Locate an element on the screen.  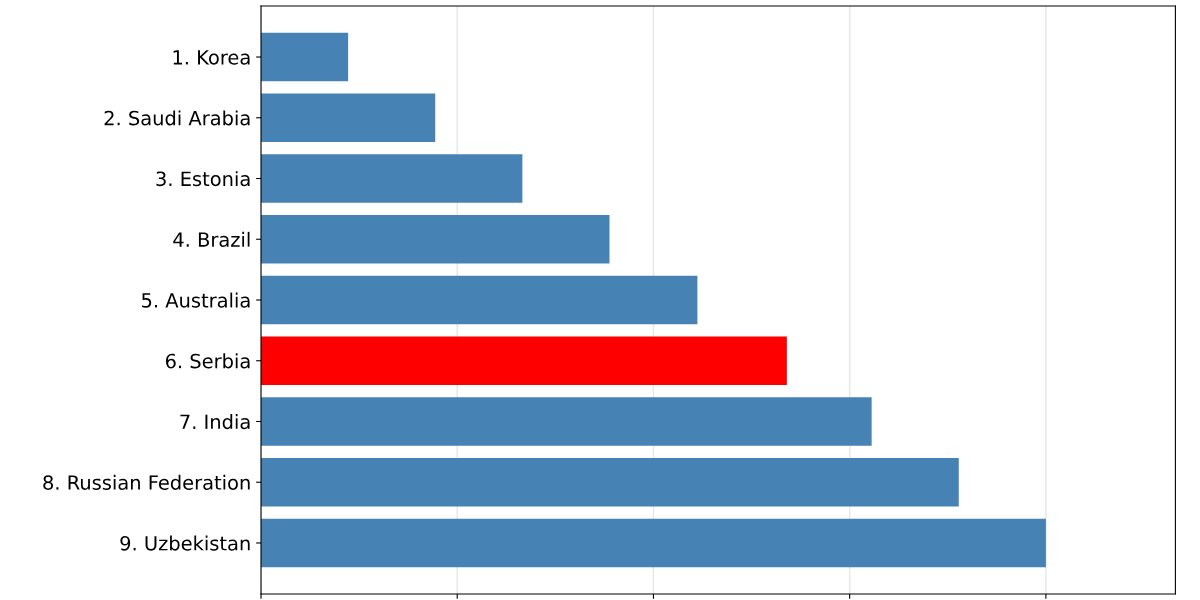
y-tick-label: 6. Serbia is located at coordinates (207, 361).